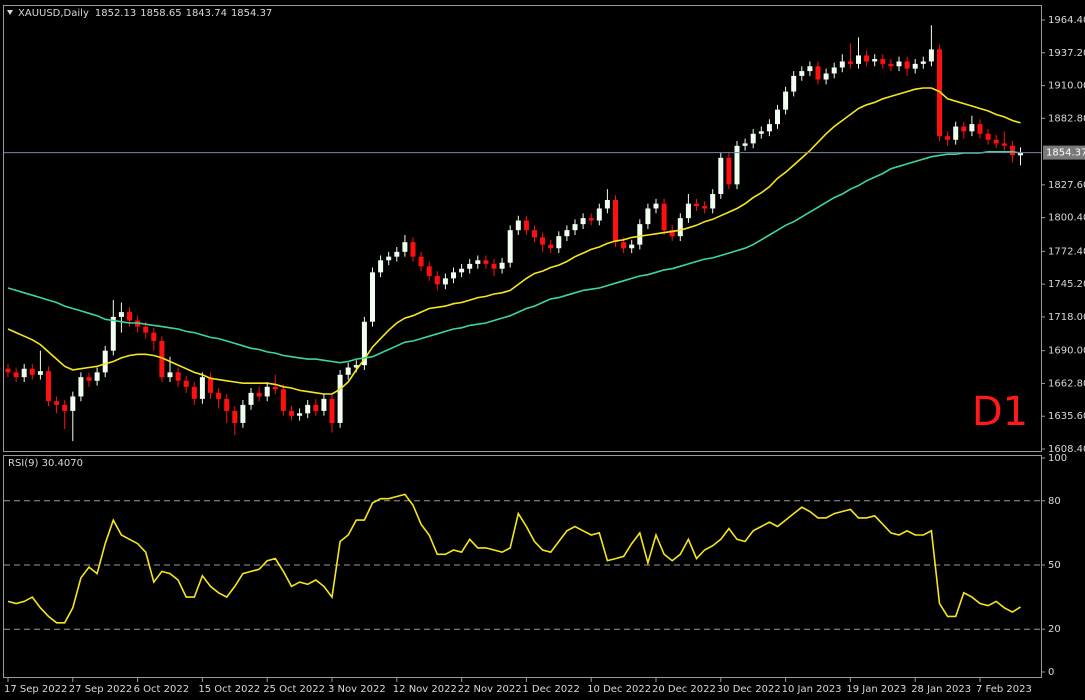  Describe the element at coordinates (941, 689) in the screenshot. I see `x-tick-label: 28 Jan 2023` at that location.